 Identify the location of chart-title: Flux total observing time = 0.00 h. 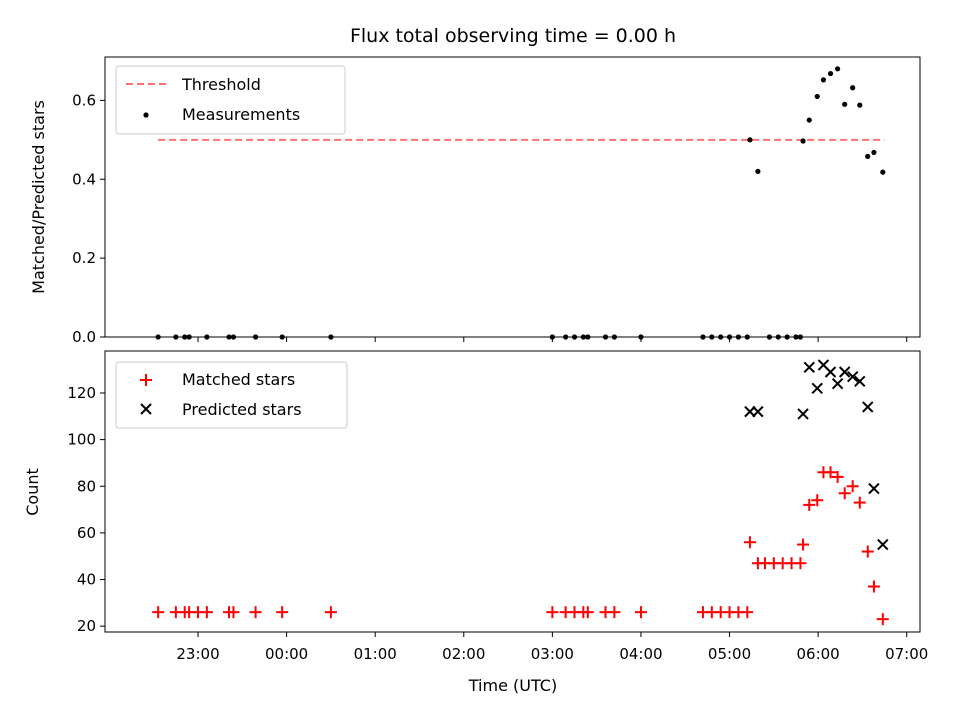
(513, 36).